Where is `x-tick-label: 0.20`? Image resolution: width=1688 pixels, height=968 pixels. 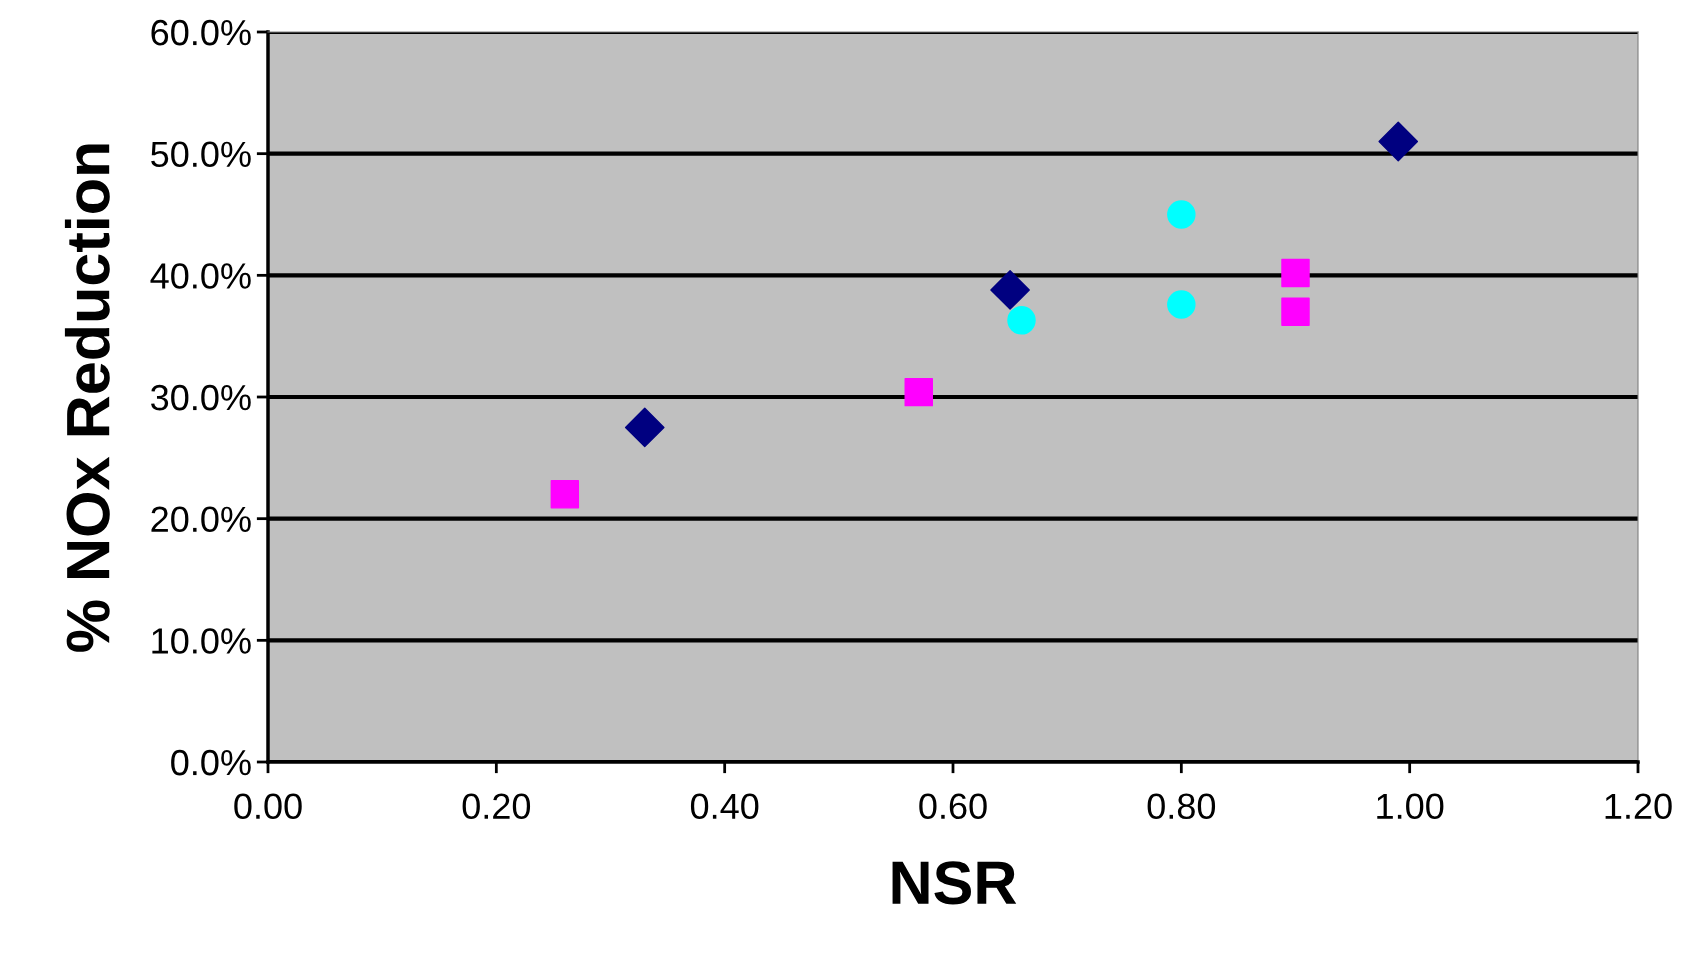 x-tick-label: 0.20 is located at coordinates (496, 806).